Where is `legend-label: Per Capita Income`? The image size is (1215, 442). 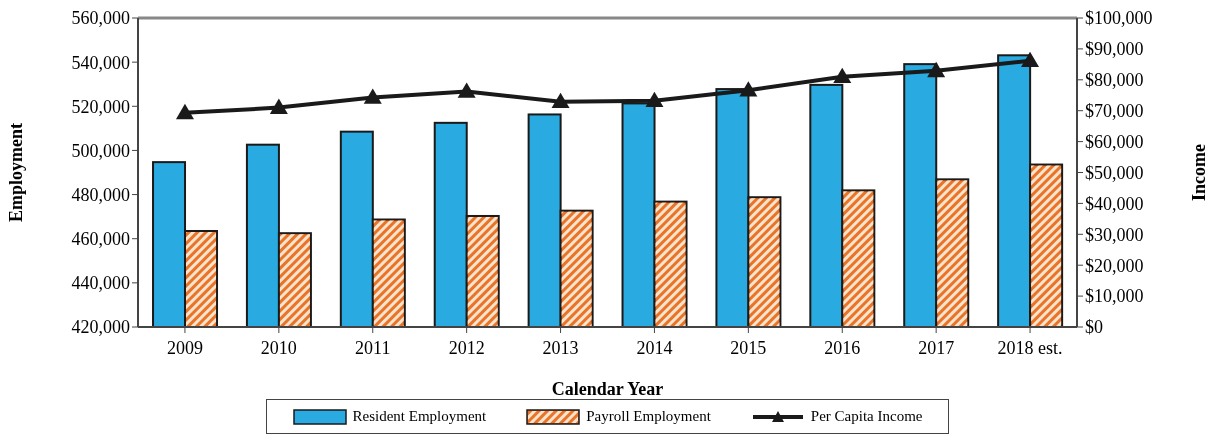 legend-label: Per Capita Income is located at coordinates (866, 416).